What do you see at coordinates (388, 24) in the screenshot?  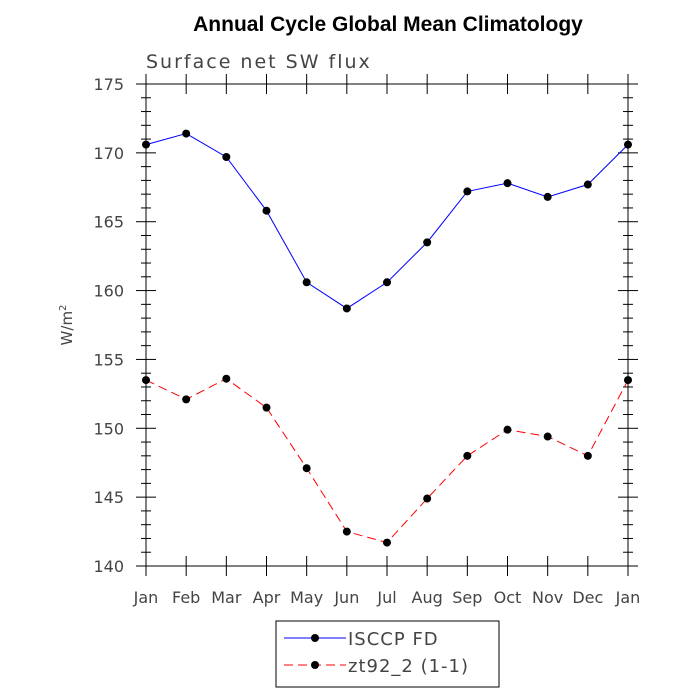 I see `chart-title: Annual Cycle Global Mean Climatology` at bounding box center [388, 24].